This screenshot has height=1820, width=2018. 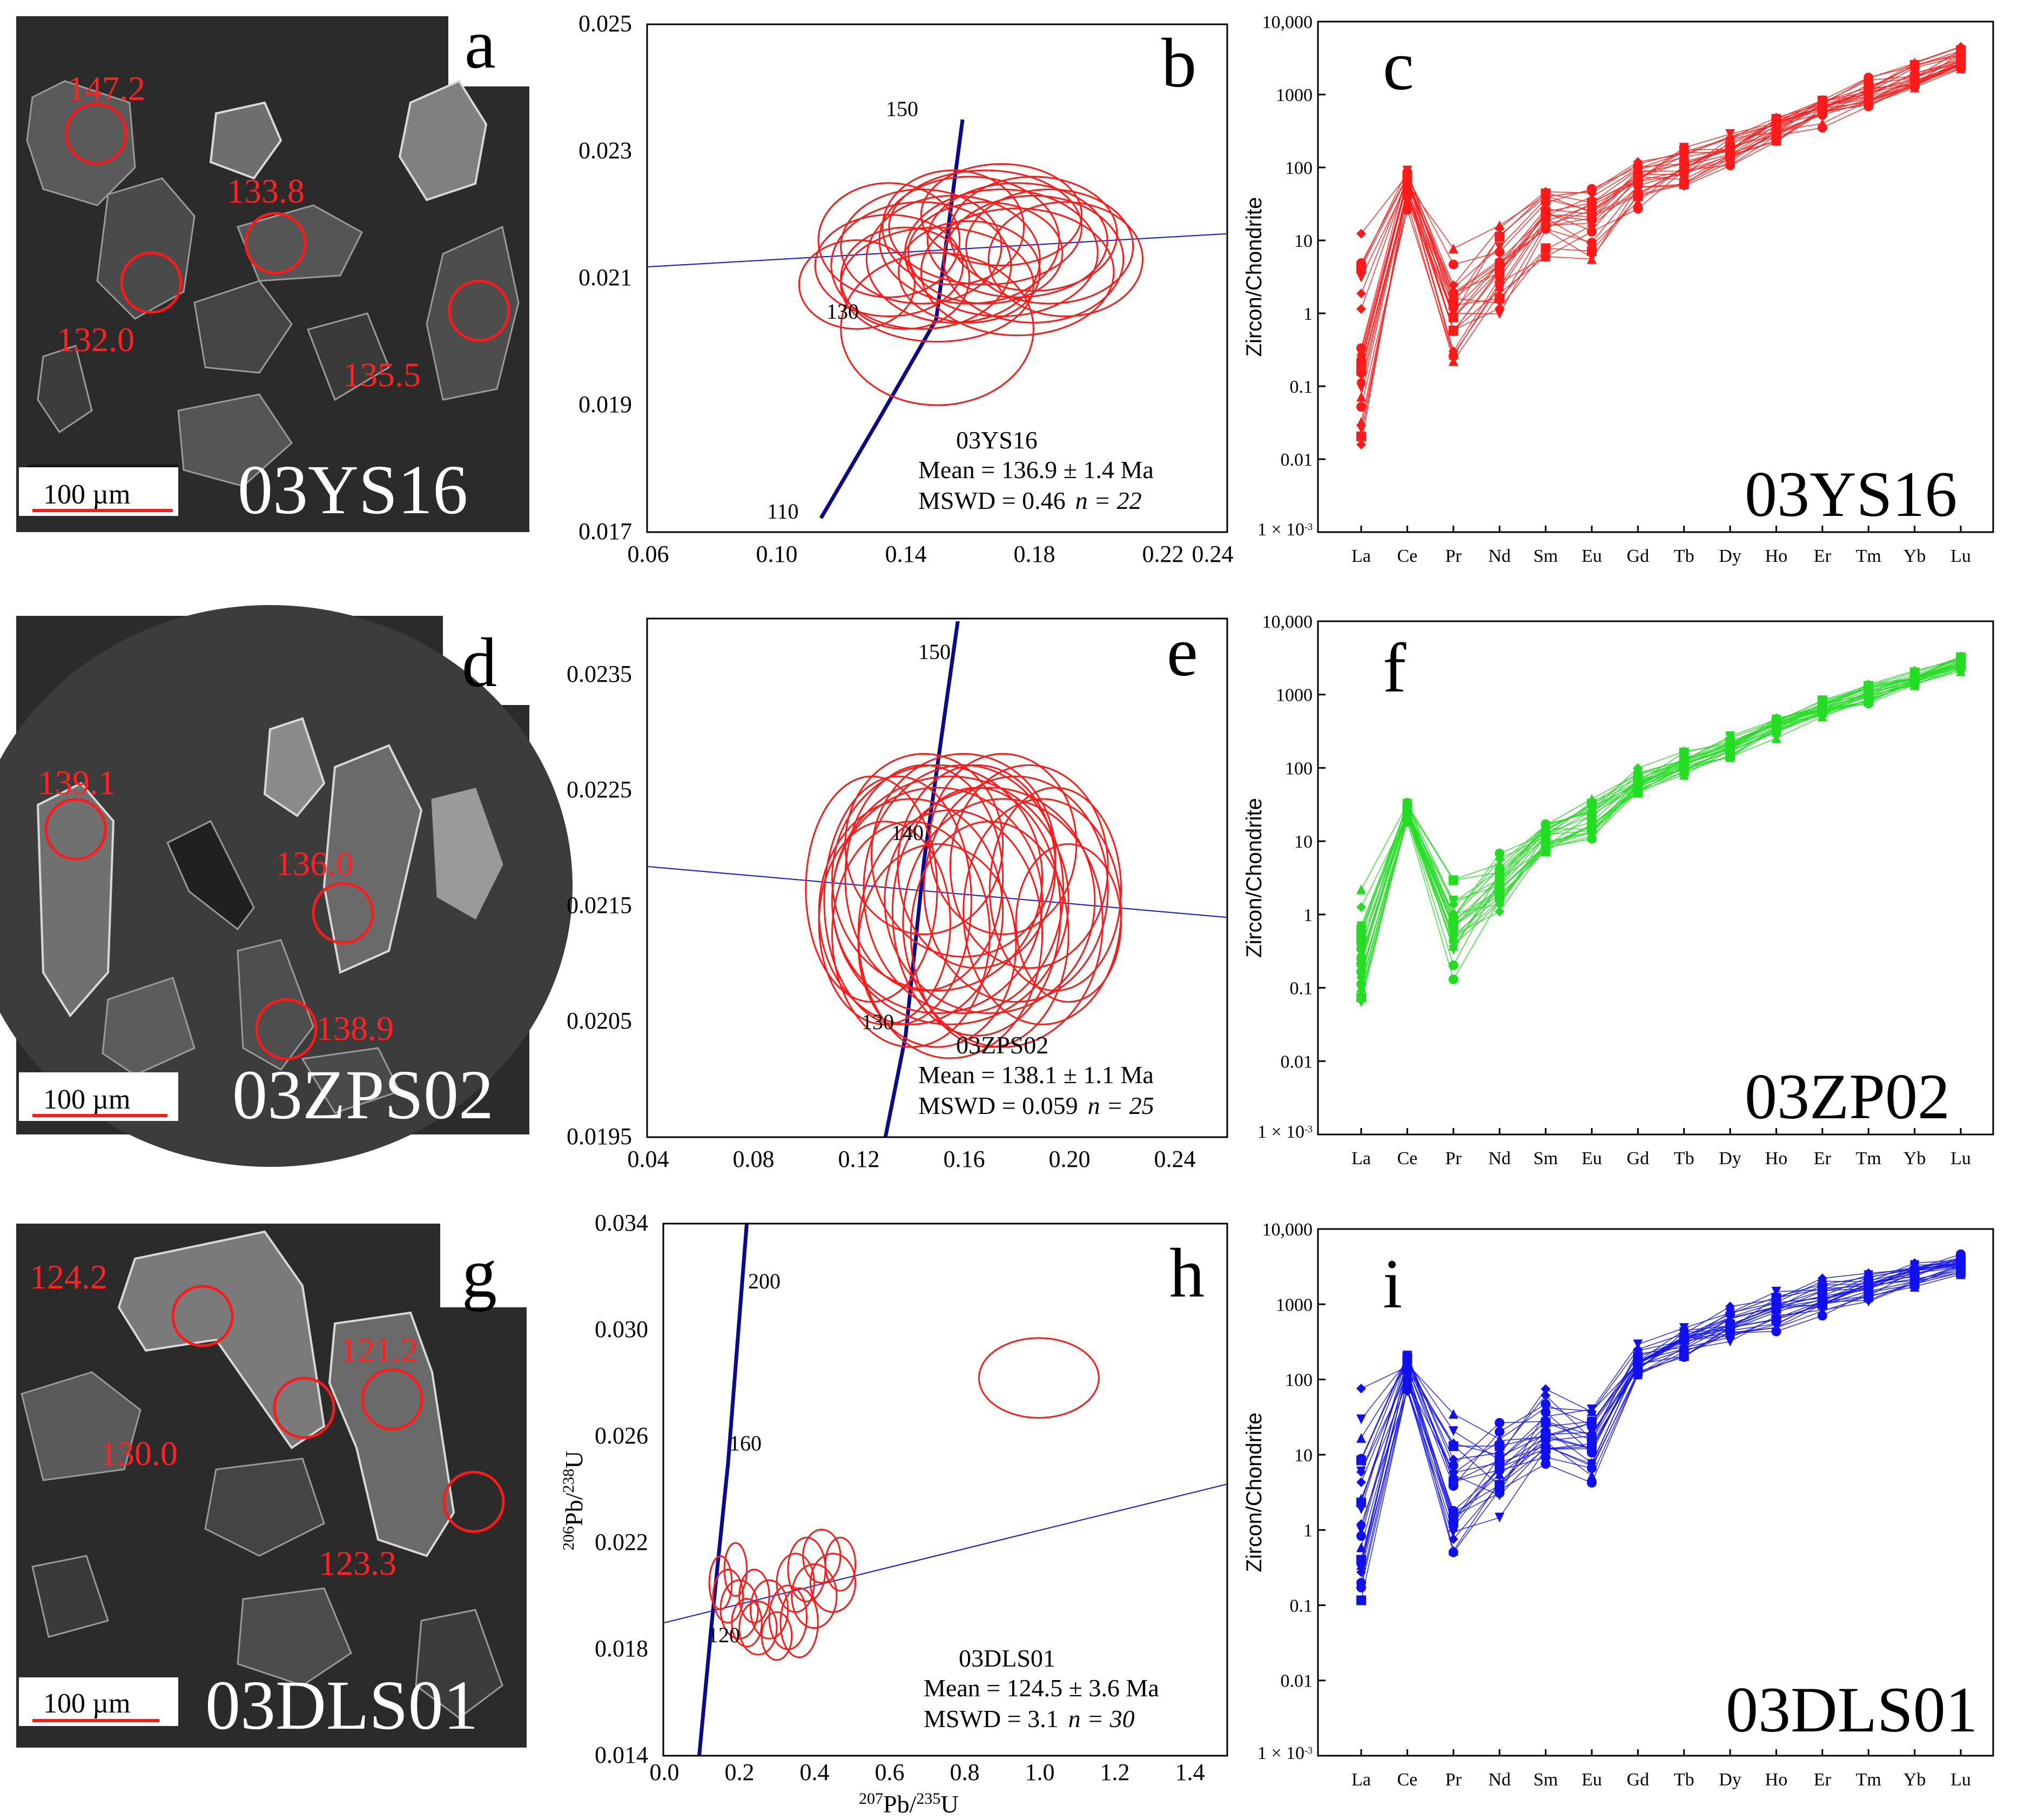 What do you see at coordinates (783, 511) in the screenshot?
I see `concordia-age-mark: 110` at bounding box center [783, 511].